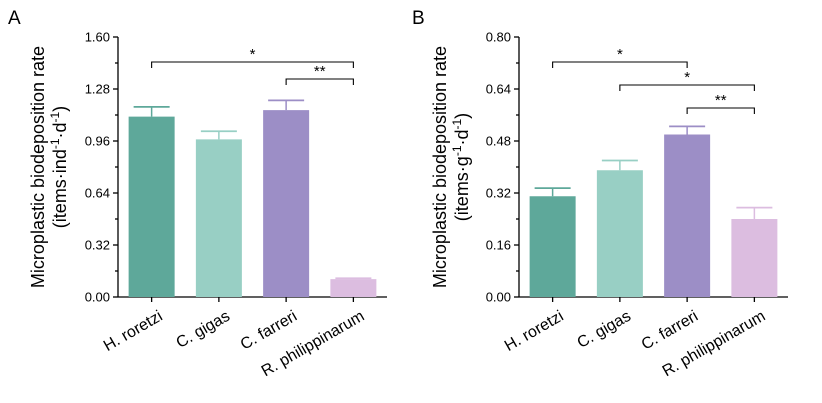  I want to click on y-axis-label-text: (items·g, so click(462, 188).